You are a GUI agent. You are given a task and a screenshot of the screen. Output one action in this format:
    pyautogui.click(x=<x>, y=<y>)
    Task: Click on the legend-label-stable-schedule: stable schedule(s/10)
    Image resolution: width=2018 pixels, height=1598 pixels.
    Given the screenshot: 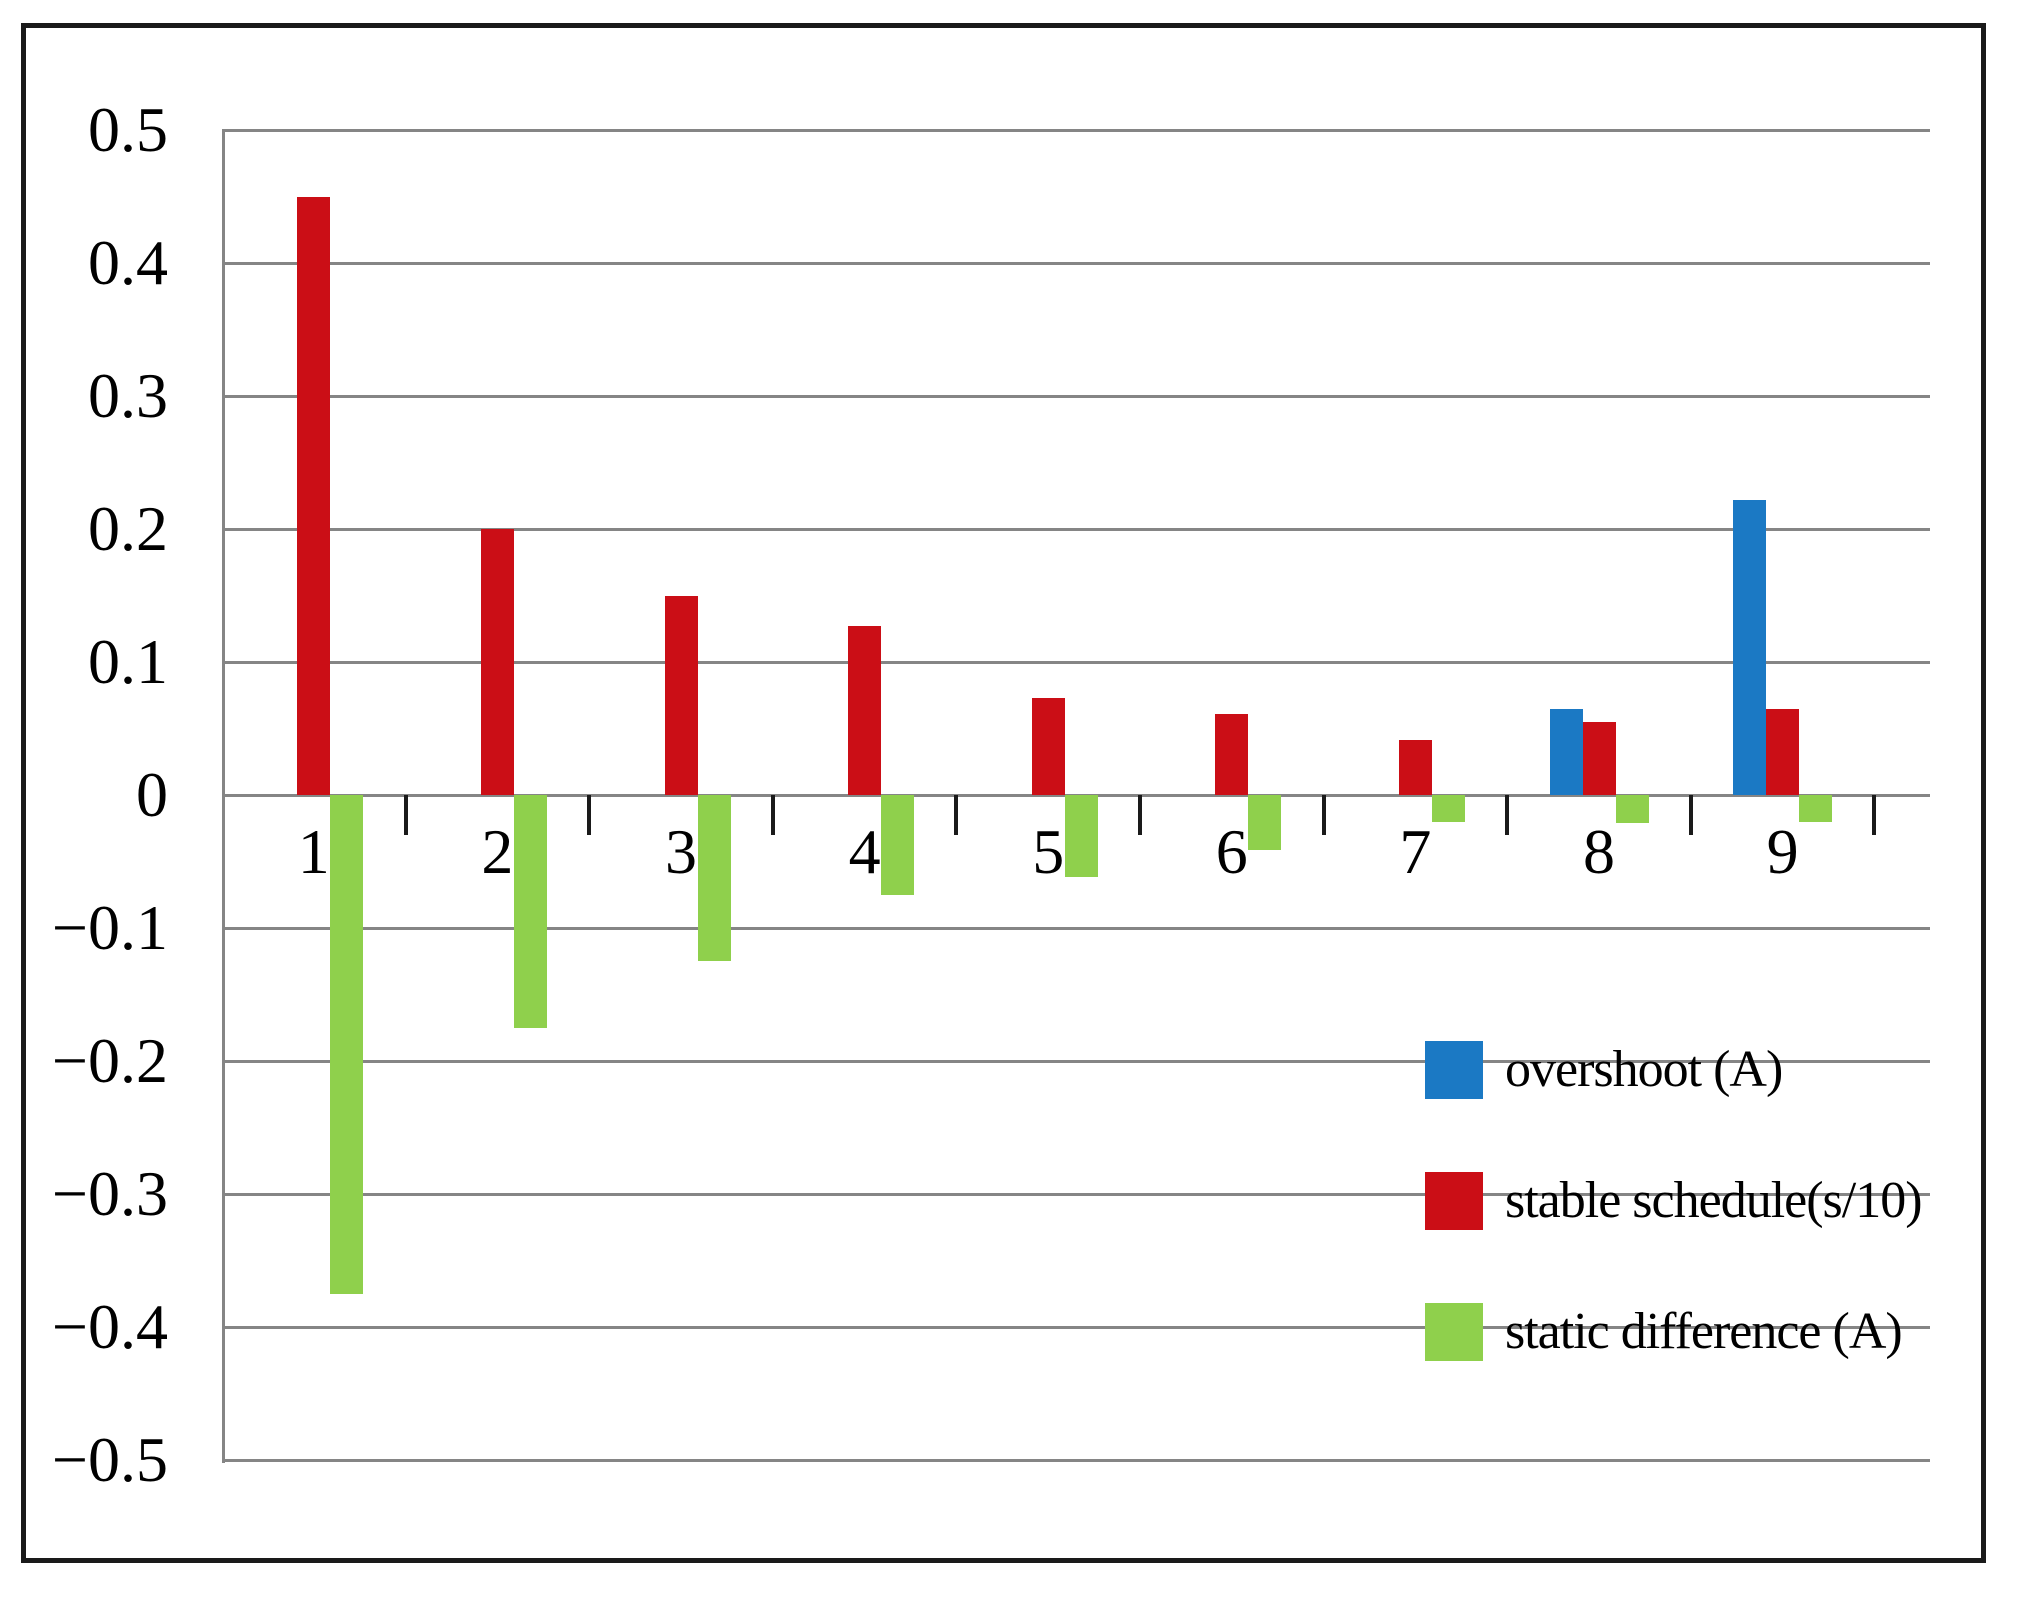 What is the action you would take?
    pyautogui.click(x=1714, y=1200)
    